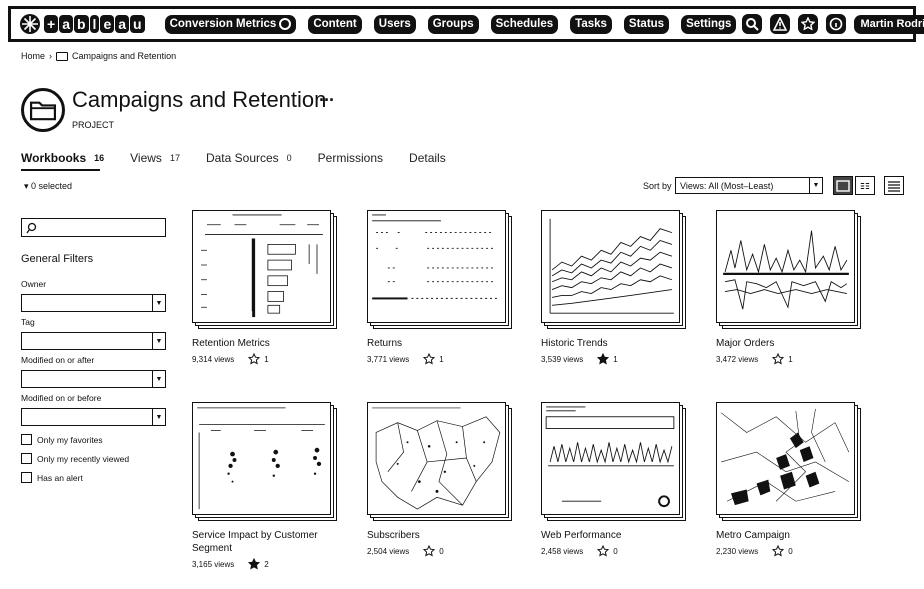 This screenshot has width=924, height=589. What do you see at coordinates (581, 535) in the screenshot?
I see `workbook-name: Web Performance` at bounding box center [581, 535].